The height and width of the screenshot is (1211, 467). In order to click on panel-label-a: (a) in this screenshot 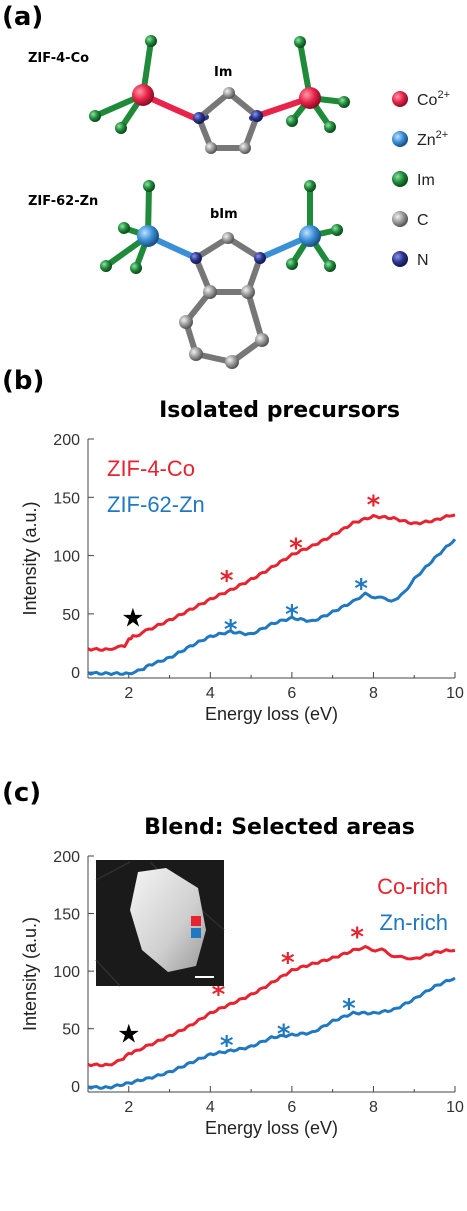, I will do `click(23, 17)`.